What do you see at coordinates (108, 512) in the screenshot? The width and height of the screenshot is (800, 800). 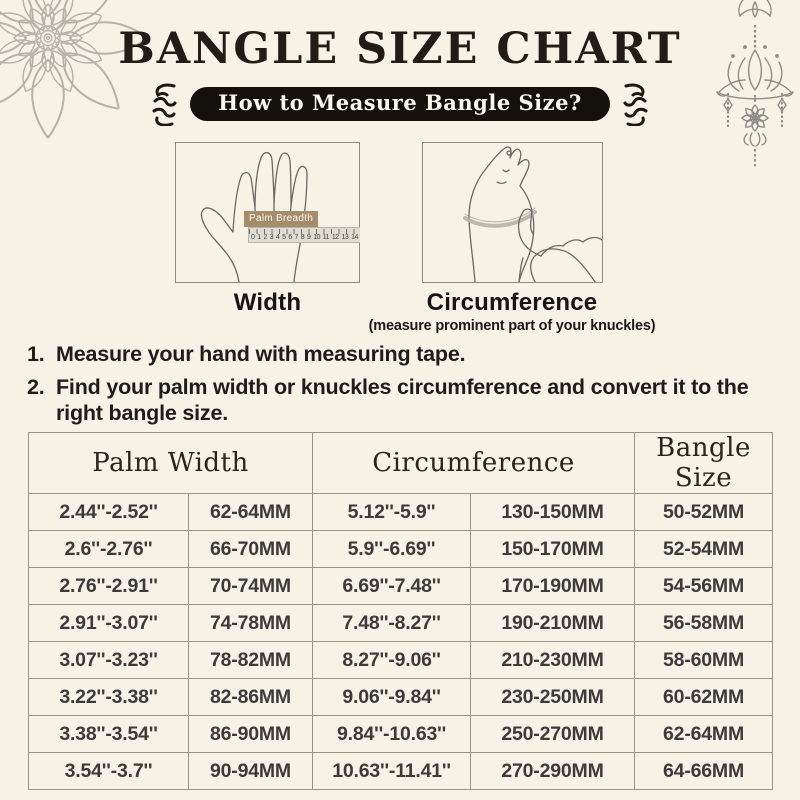 I see `table-cell: 2.44''-2.52''` at bounding box center [108, 512].